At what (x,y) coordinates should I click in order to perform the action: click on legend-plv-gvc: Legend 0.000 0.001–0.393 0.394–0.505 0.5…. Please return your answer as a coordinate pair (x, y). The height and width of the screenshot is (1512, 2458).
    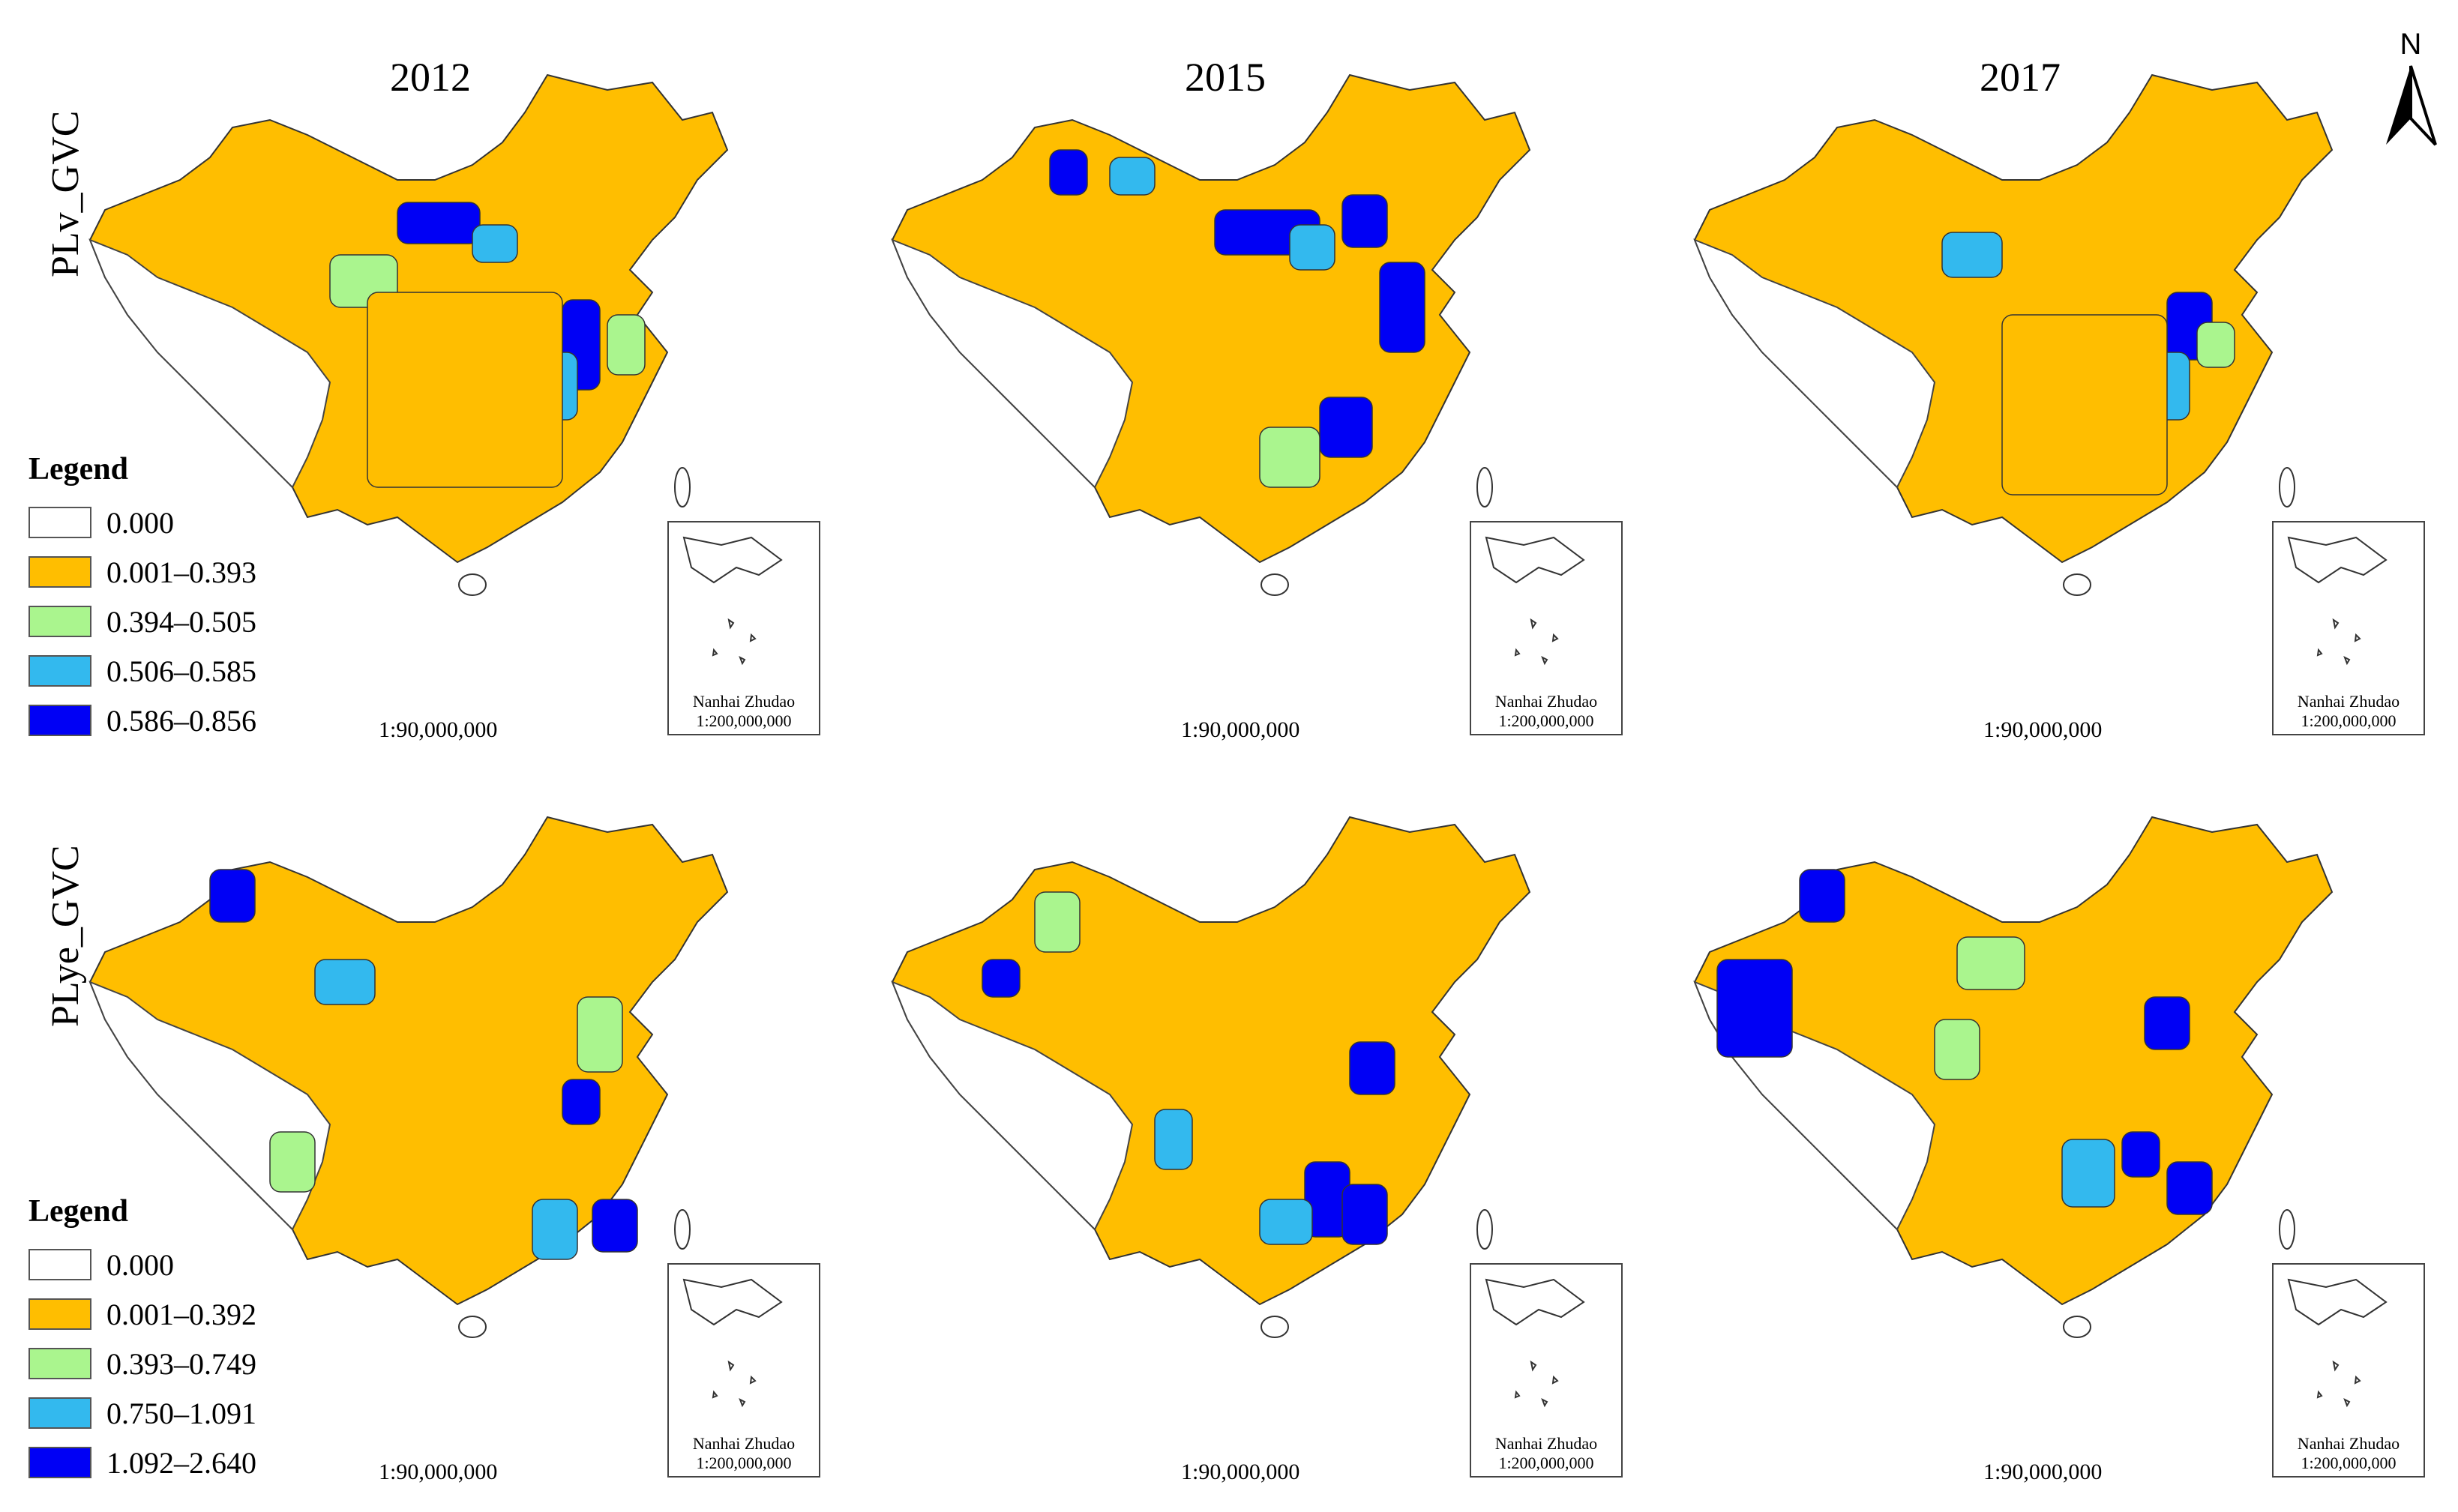
    Looking at the image, I should click on (142, 598).